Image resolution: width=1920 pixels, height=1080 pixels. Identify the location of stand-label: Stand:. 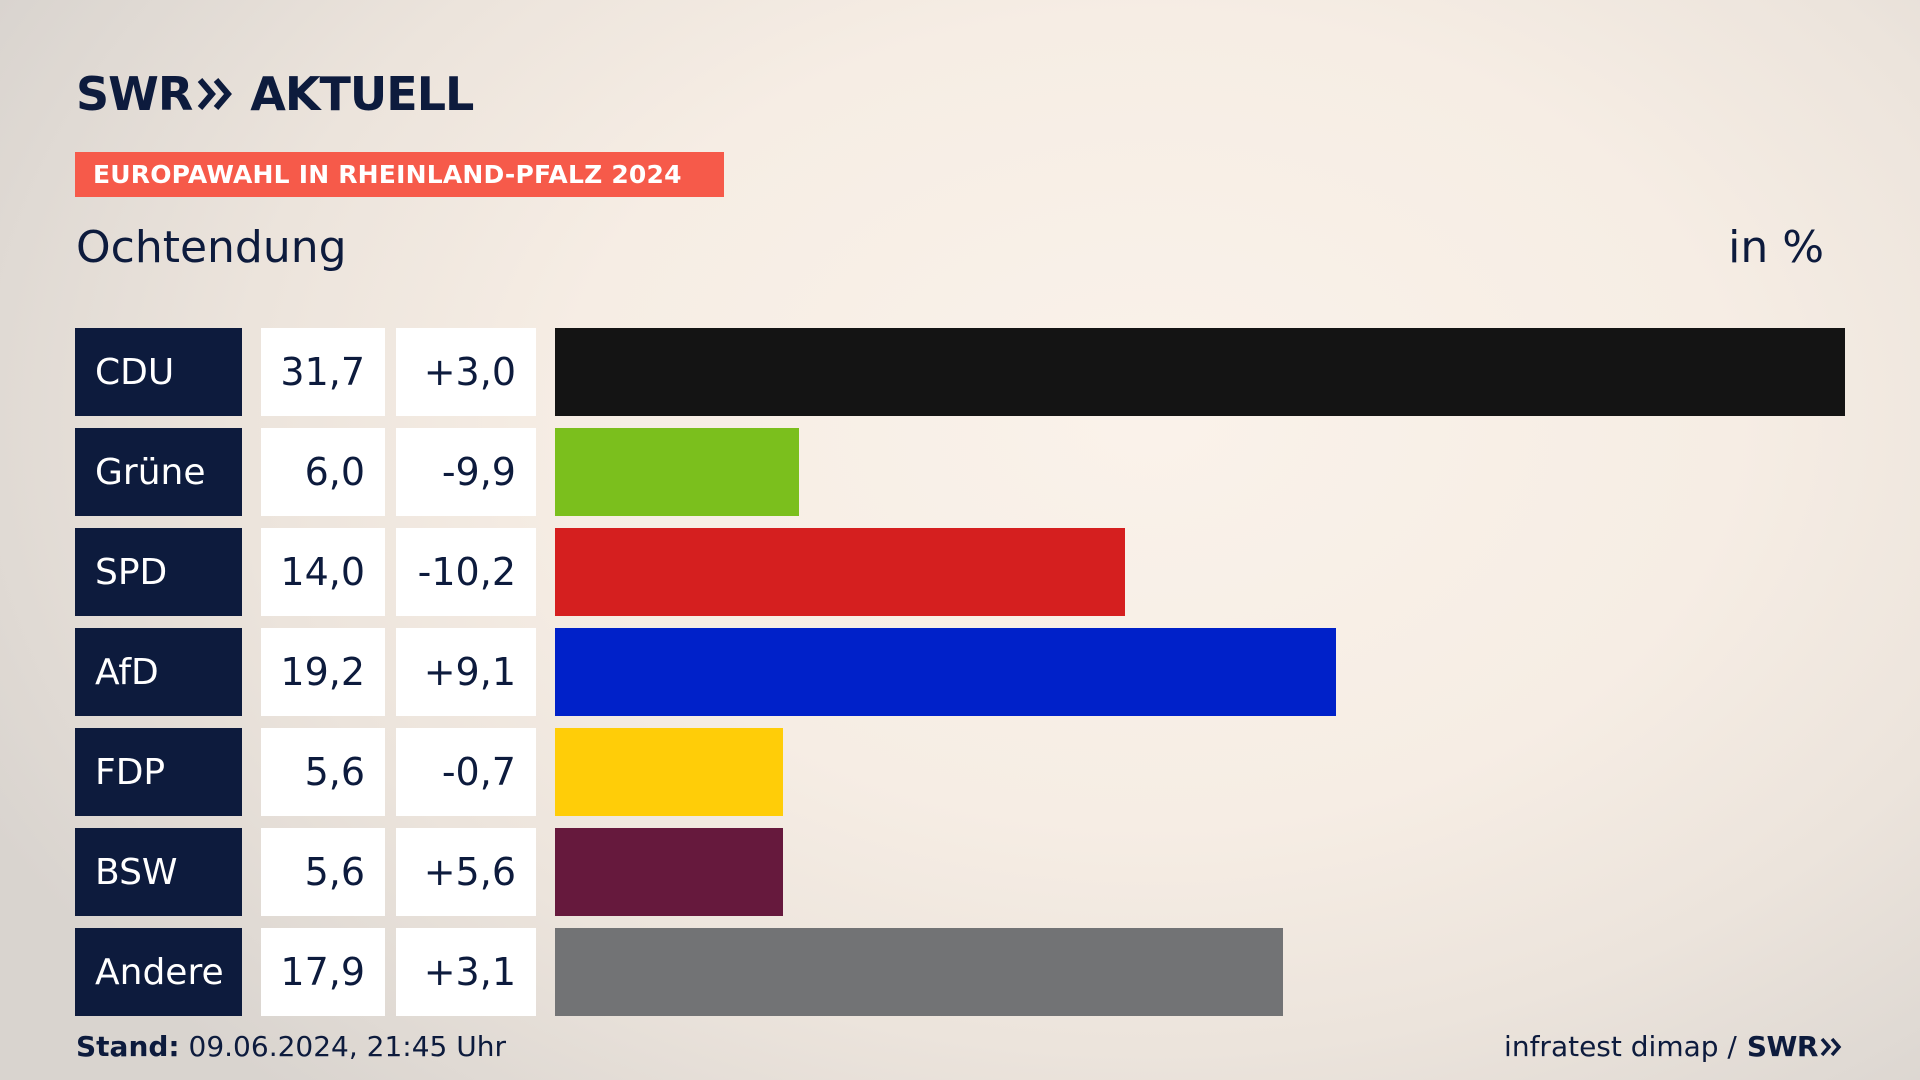
(128, 1046).